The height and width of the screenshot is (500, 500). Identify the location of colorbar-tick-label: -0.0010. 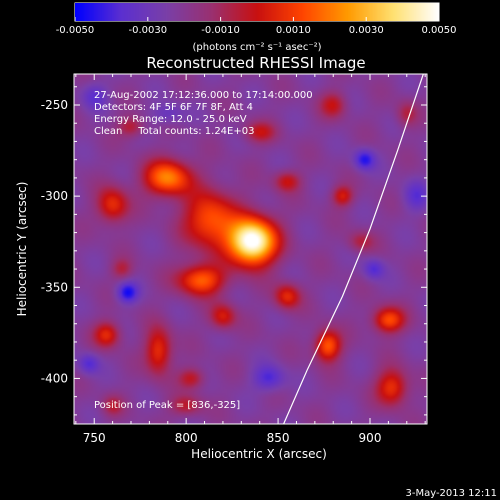
(220, 30).